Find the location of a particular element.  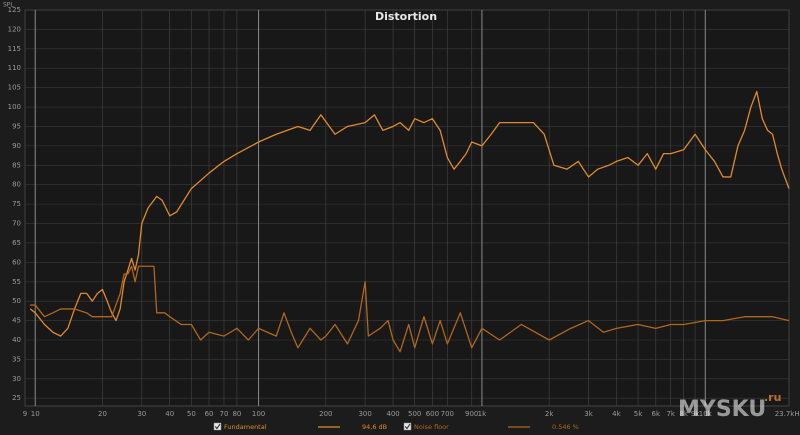

y-tick-label: 35 is located at coordinates (16, 359).